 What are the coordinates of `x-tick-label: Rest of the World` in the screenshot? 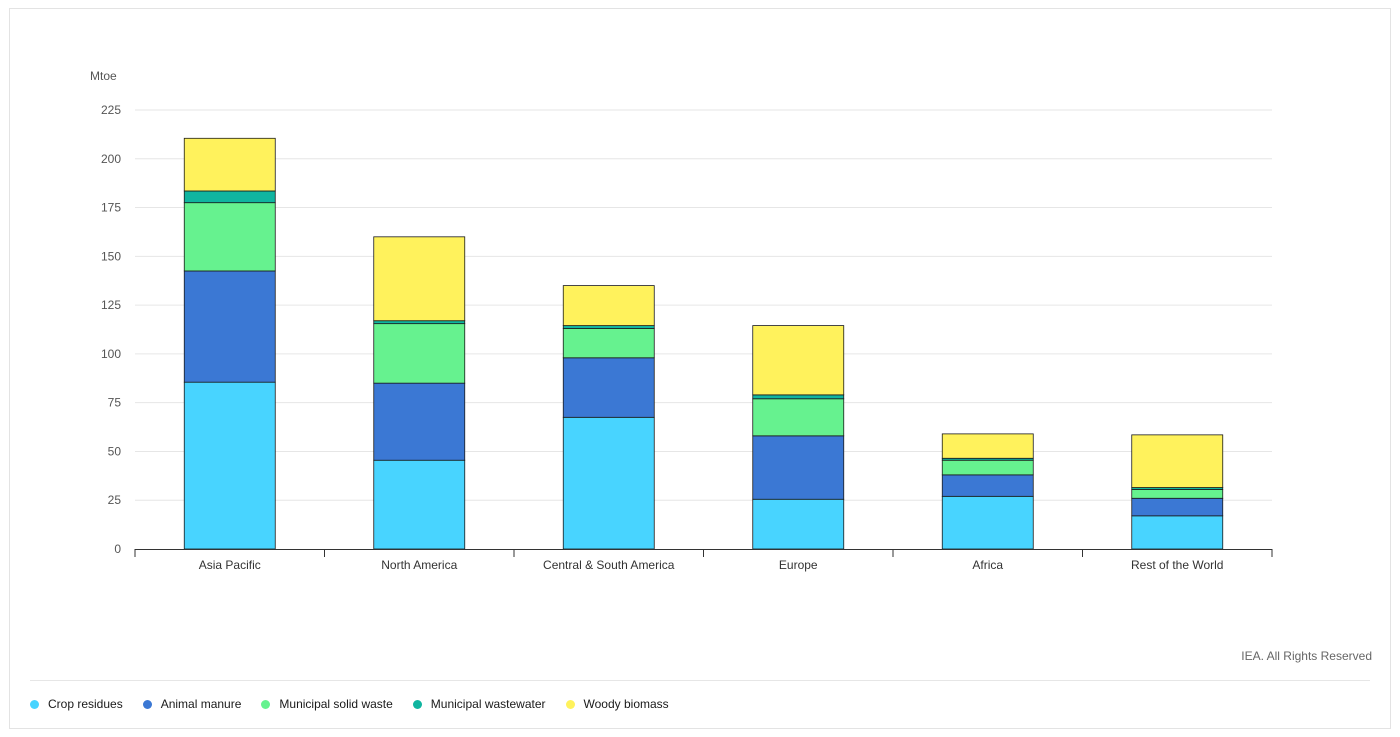 It's located at (1177, 565).